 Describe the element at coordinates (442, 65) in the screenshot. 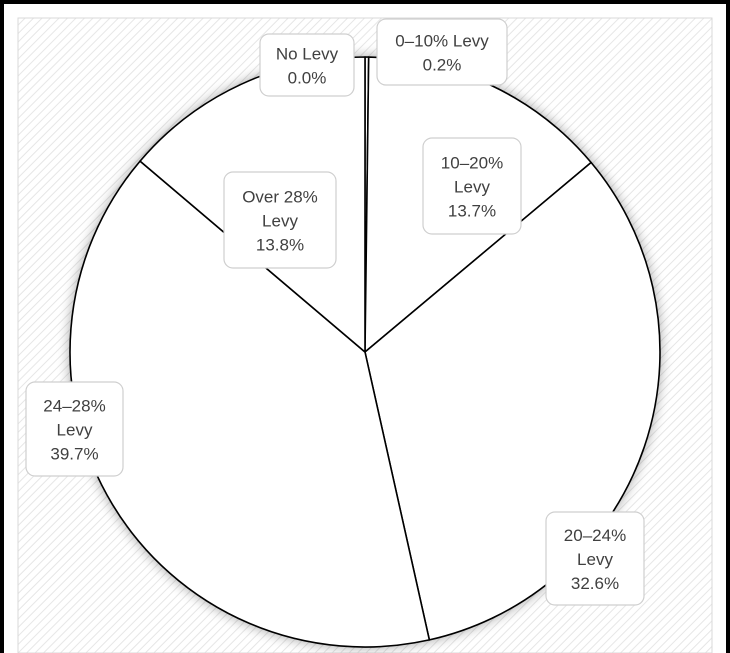

I see `data-label-percent: 0.2%` at that location.